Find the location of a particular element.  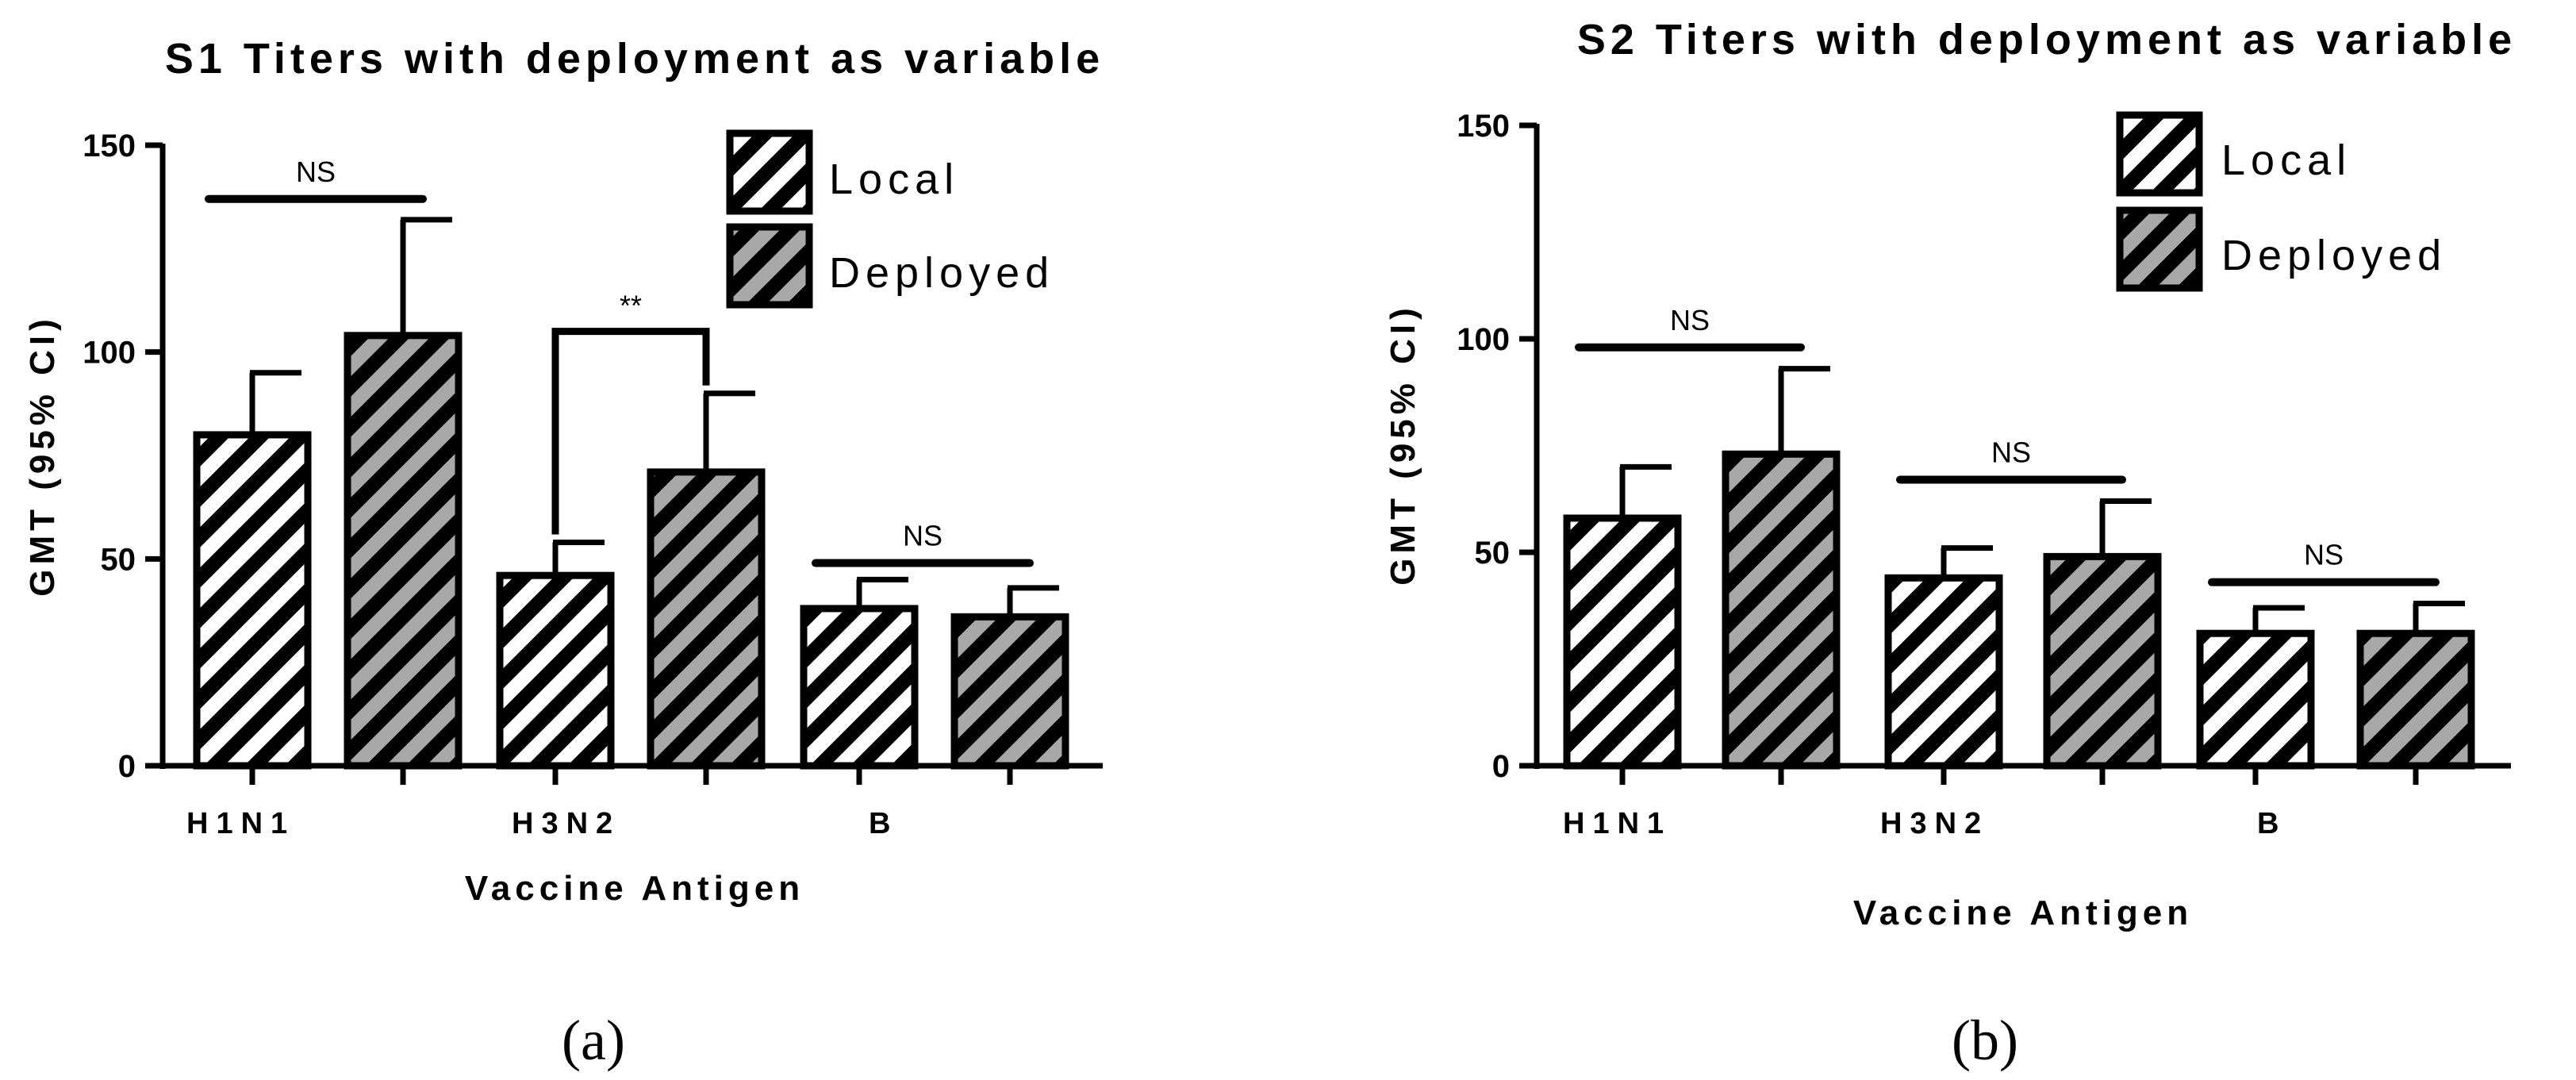

significance-bracket is located at coordinates (630, 431).